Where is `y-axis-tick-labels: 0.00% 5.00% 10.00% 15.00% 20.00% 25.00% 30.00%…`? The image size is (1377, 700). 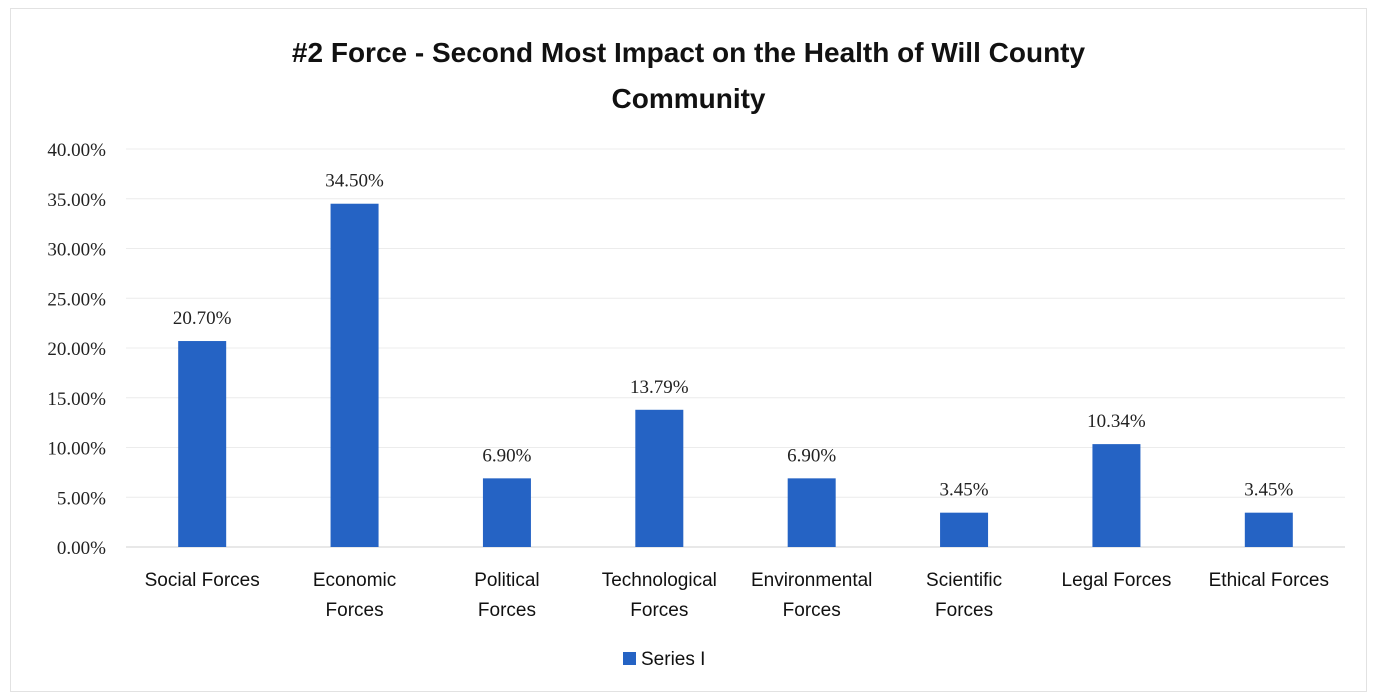 y-axis-tick-labels: 0.00% 5.00% 10.00% 15.00% 20.00% 25.00% 30.00%… is located at coordinates (76, 349).